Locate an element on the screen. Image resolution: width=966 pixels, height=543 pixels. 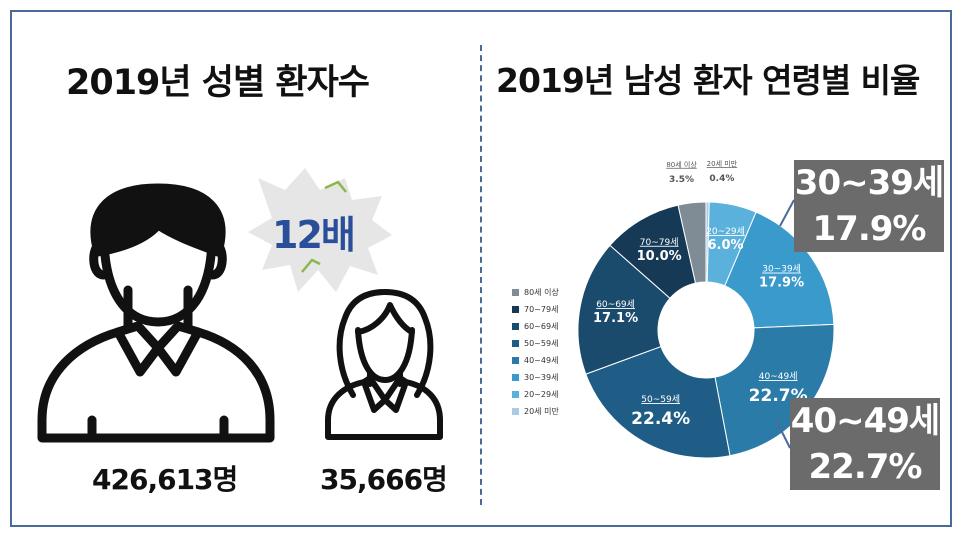
callout-40s-value: 22.7% is located at coordinates (865, 467).